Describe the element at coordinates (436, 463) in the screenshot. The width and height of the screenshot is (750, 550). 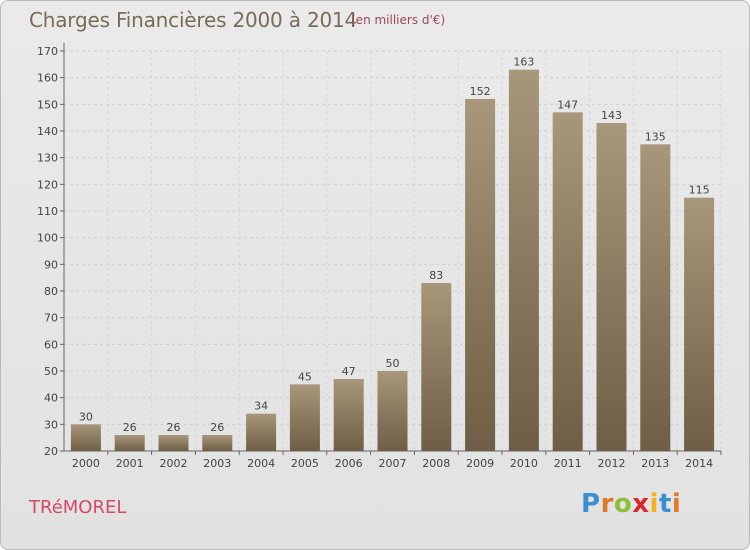
I see `x-tick-label-2008: 2008` at that location.